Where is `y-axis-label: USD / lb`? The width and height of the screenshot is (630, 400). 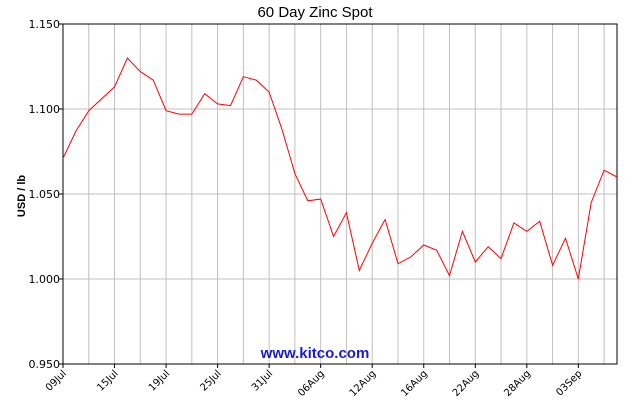
y-axis-label: USD / lb is located at coordinates (22, 196).